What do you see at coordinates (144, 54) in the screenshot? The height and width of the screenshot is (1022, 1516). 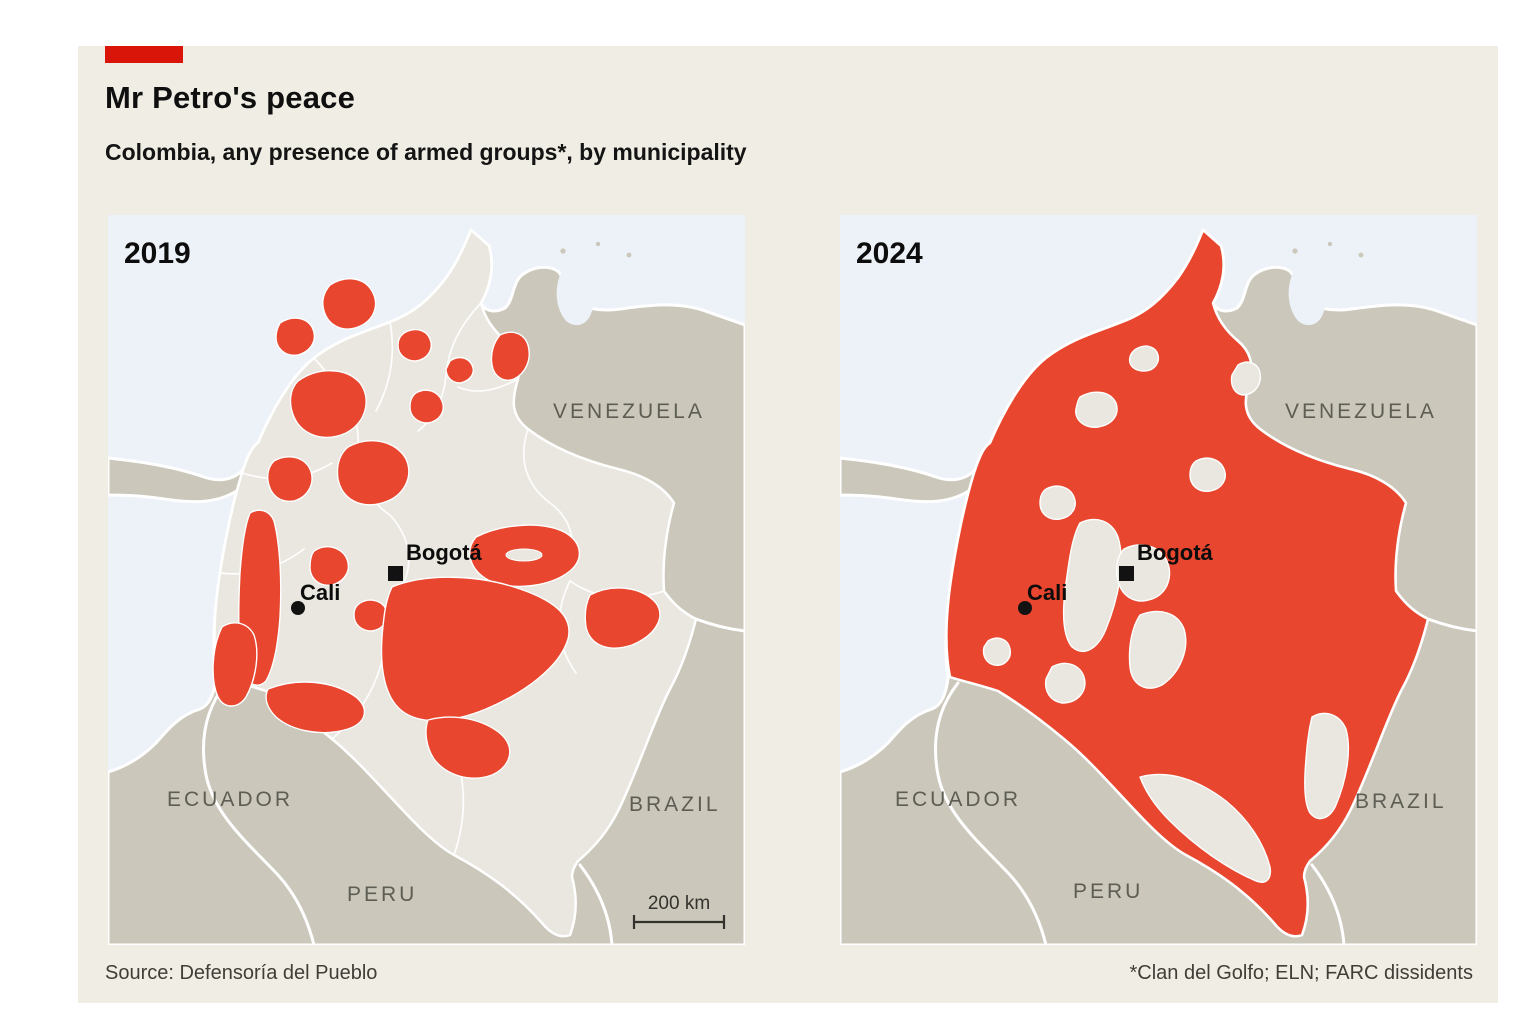 I see `economist-red-tab` at bounding box center [144, 54].